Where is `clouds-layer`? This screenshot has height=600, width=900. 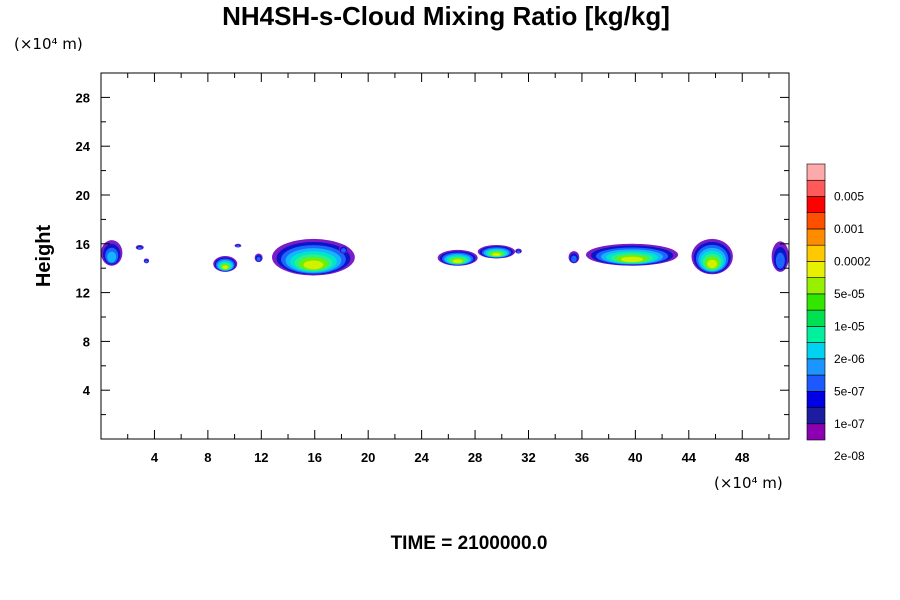 clouds-layer is located at coordinates (445, 257).